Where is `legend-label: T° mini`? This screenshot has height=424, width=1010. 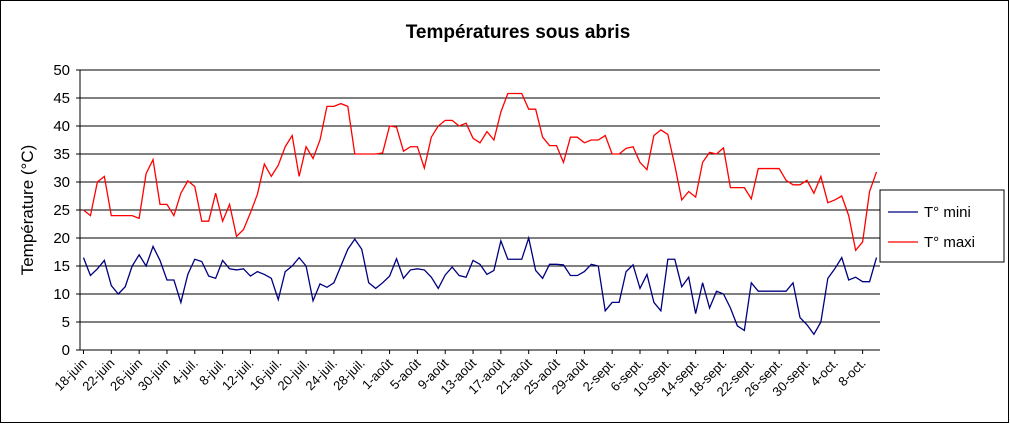
legend-label: T° mini is located at coordinates (947, 212).